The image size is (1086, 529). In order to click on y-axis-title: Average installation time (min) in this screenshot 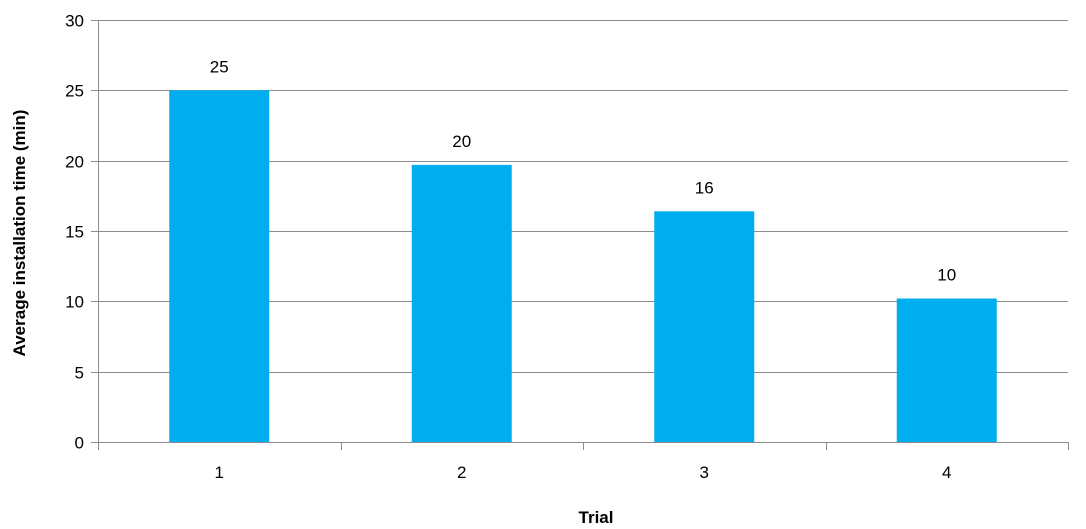, I will do `click(19, 233)`.